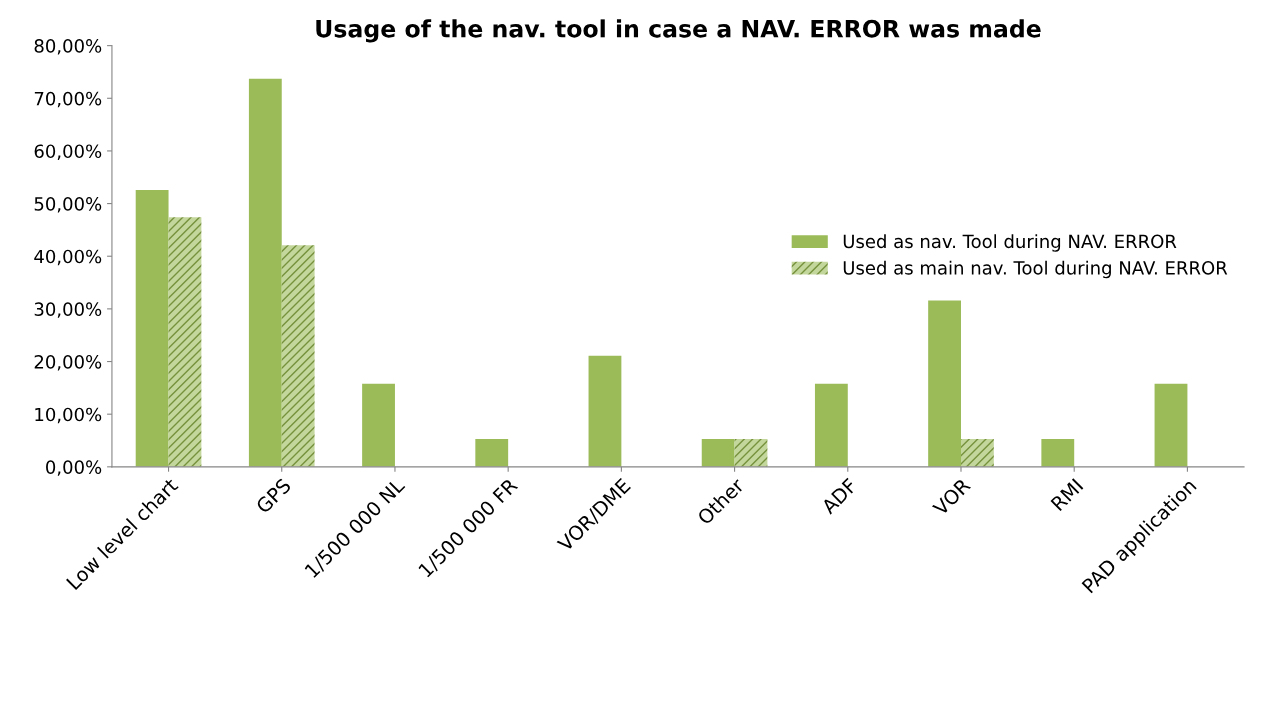  Describe the element at coordinates (74, 468) in the screenshot. I see `y-tick-label: 0,00%` at that location.